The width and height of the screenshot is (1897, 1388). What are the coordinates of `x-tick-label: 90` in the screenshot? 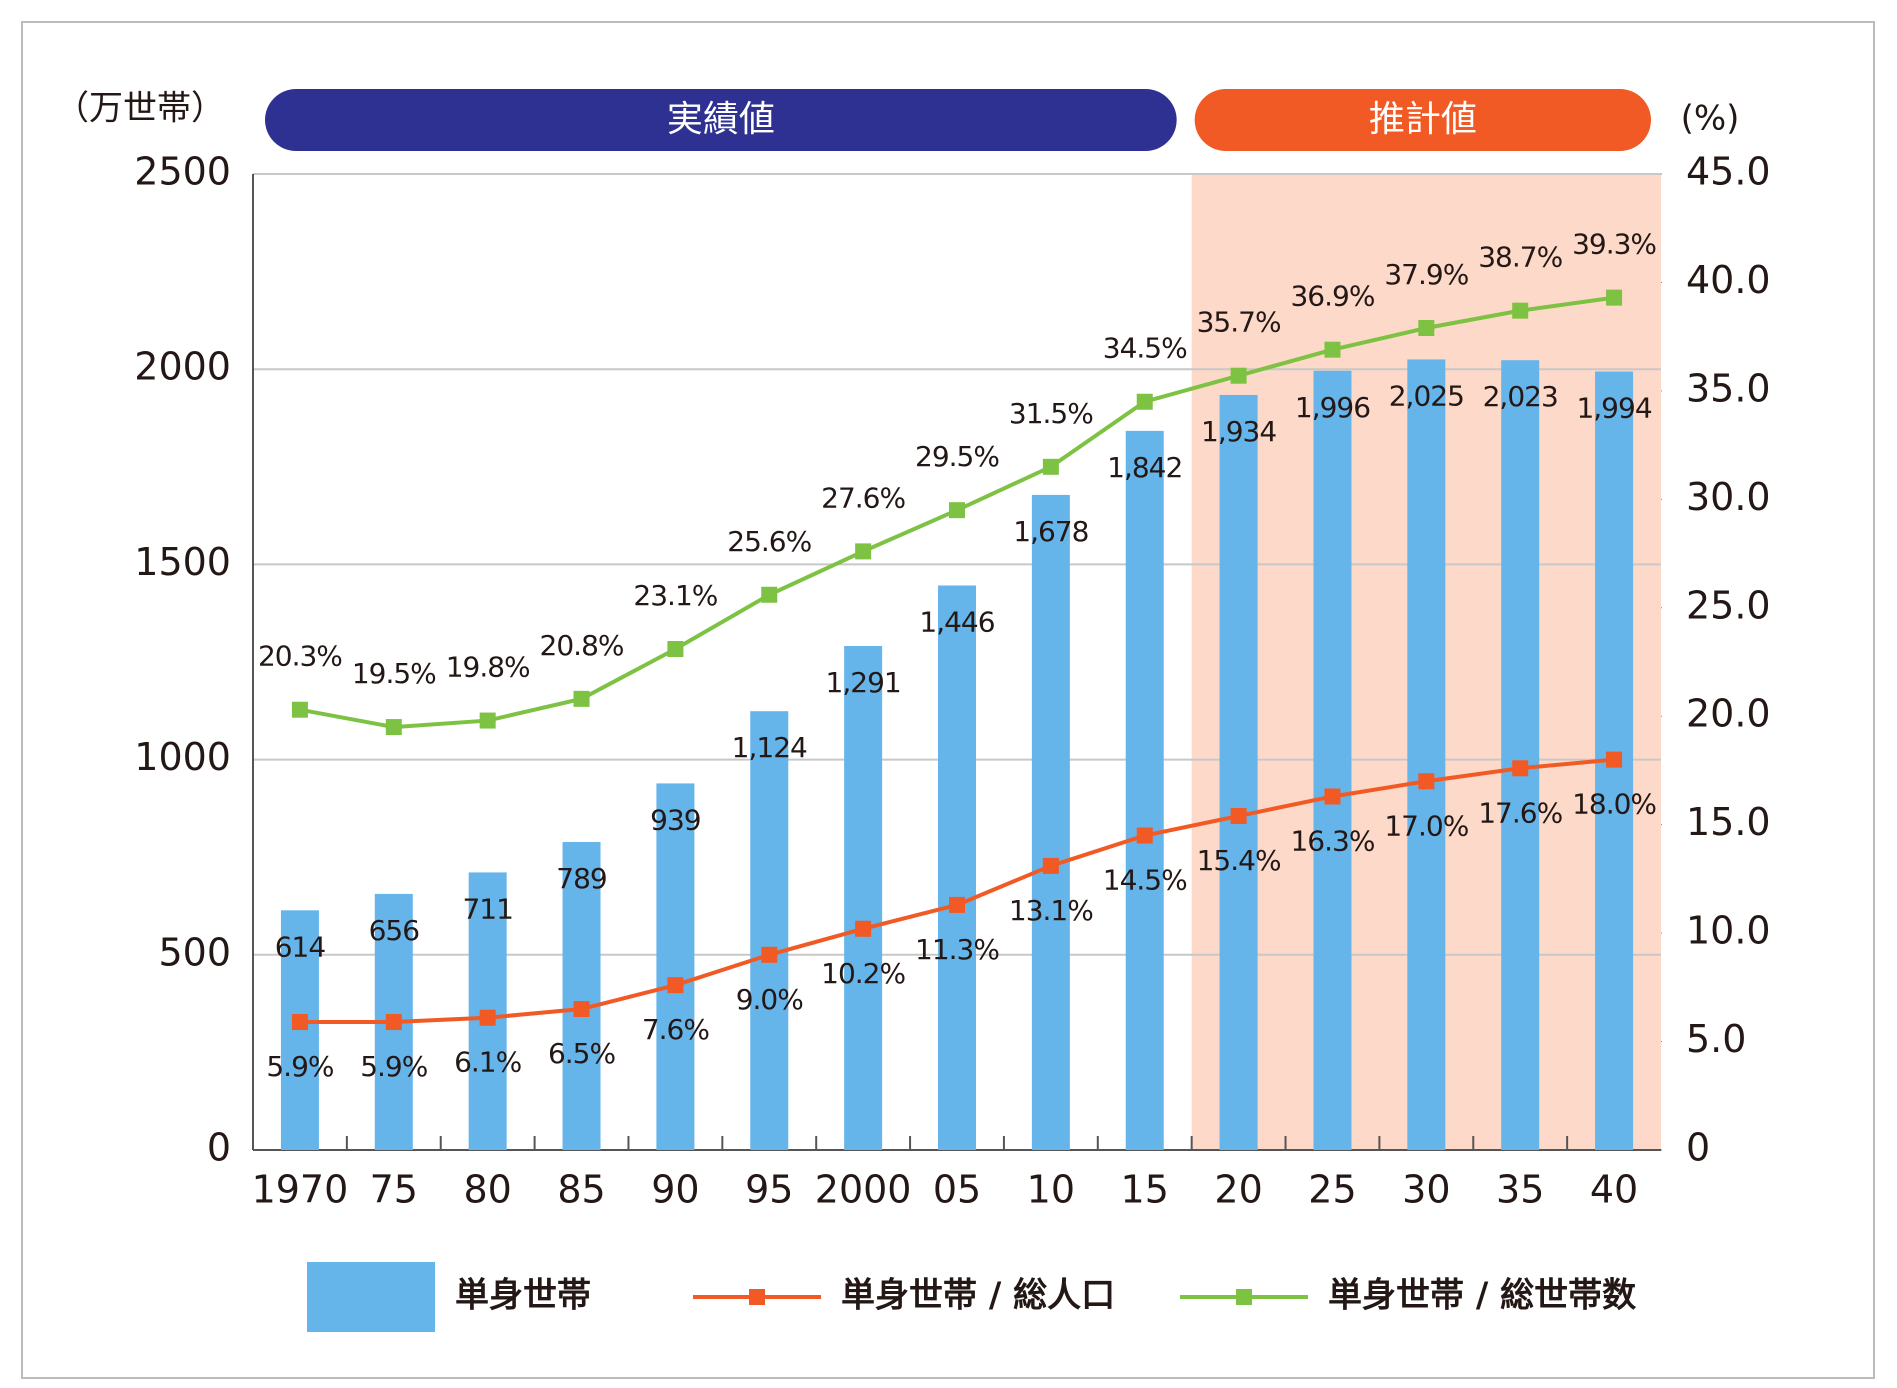 It's located at (675, 1190).